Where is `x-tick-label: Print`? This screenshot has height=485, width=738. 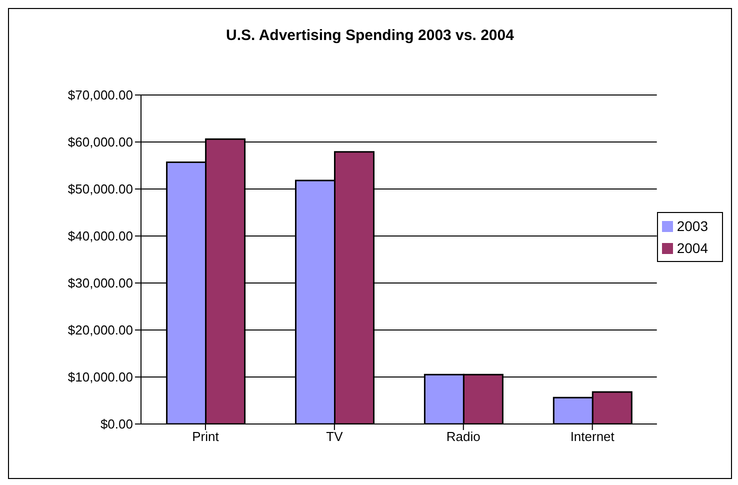
x-tick-label: Print is located at coordinates (206, 436).